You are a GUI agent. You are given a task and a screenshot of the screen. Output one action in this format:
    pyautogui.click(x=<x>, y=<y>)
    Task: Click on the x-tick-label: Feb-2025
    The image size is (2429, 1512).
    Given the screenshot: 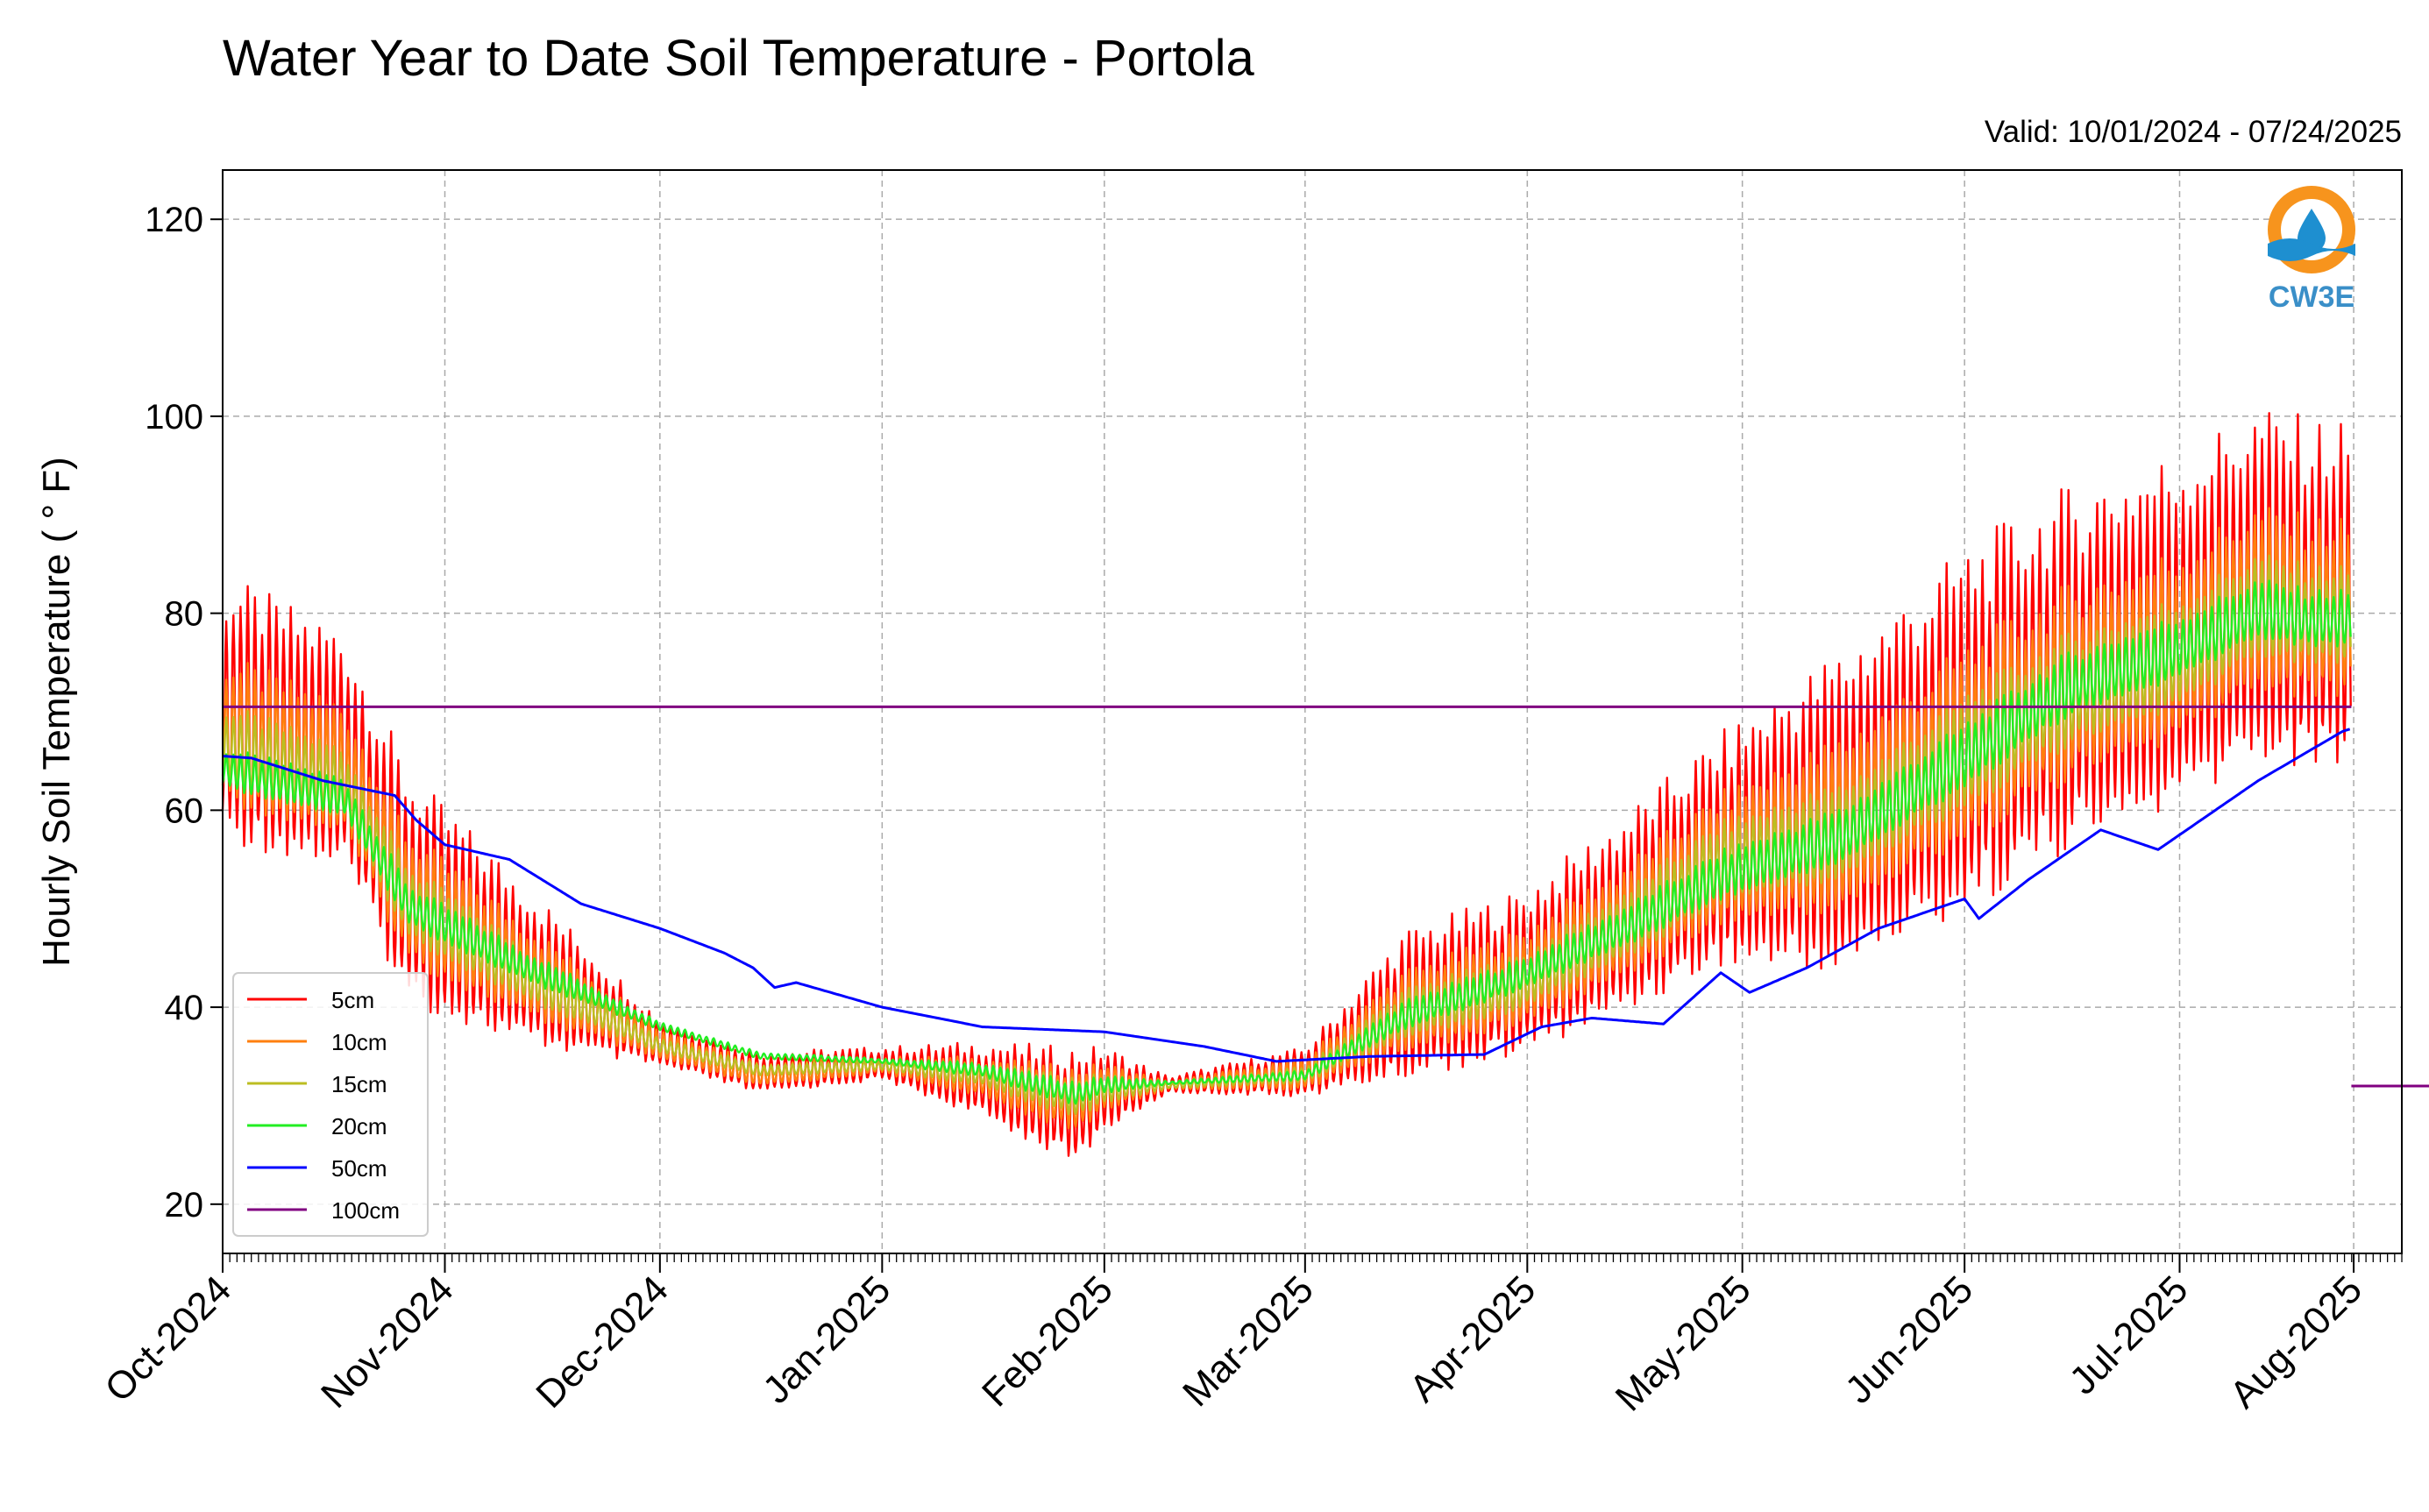 What is the action you would take?
    pyautogui.click(x=1048, y=1341)
    